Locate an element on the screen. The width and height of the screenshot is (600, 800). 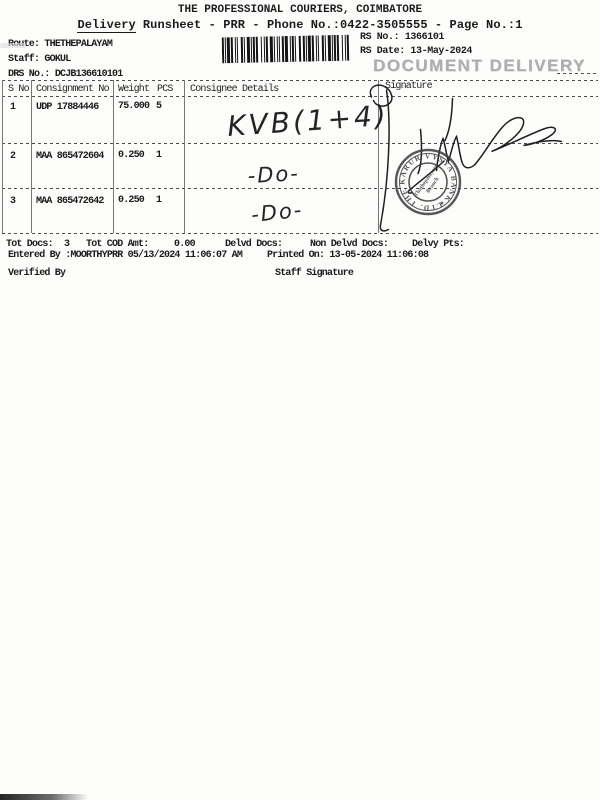
table-bottom-rule is located at coordinates (300, 233).